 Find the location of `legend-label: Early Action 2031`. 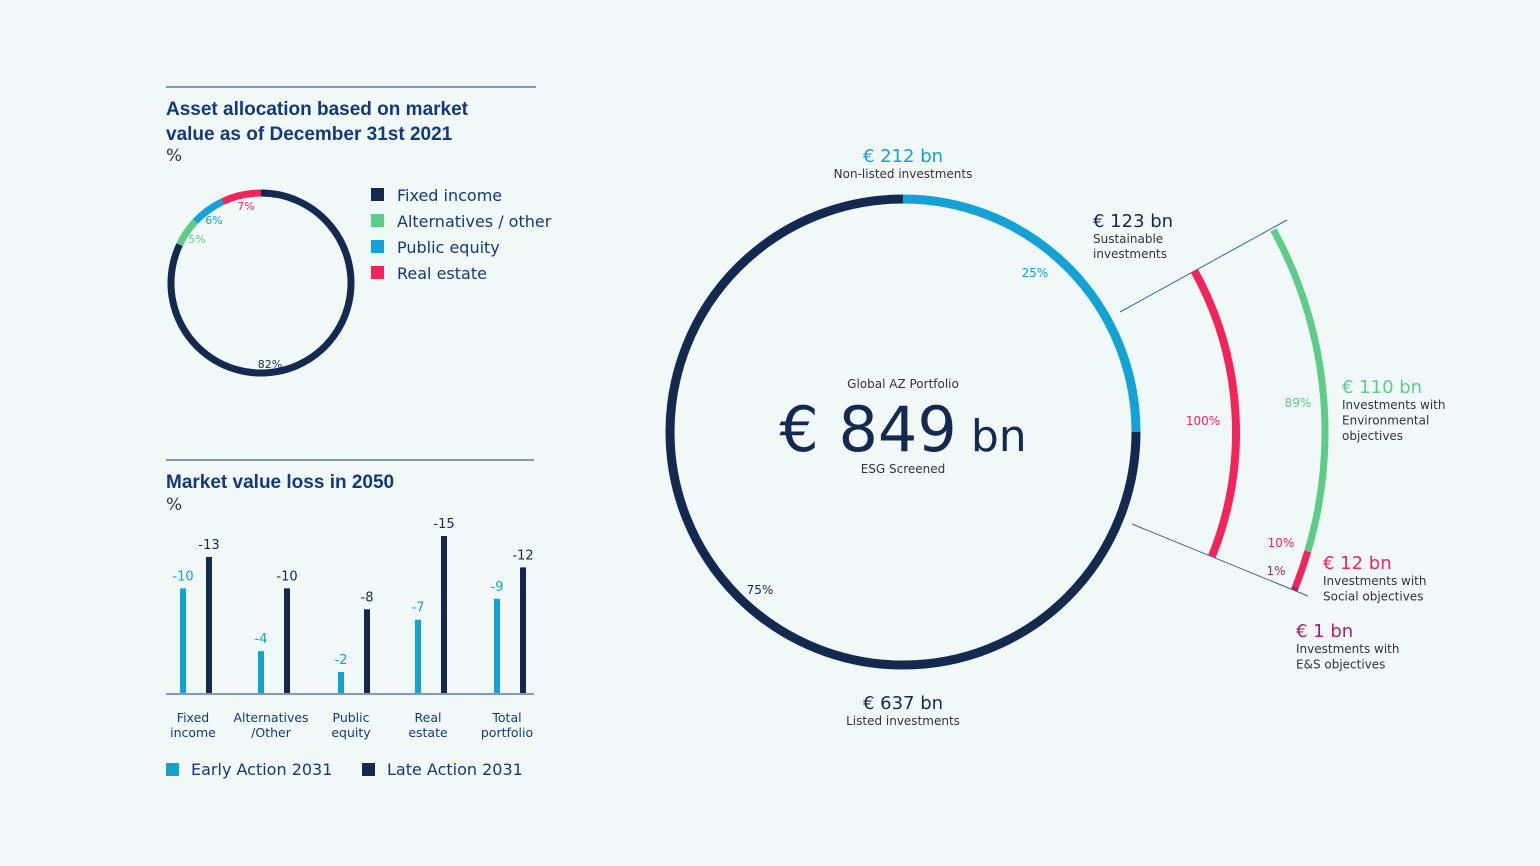

legend-label: Early Action 2031 is located at coordinates (261, 769).